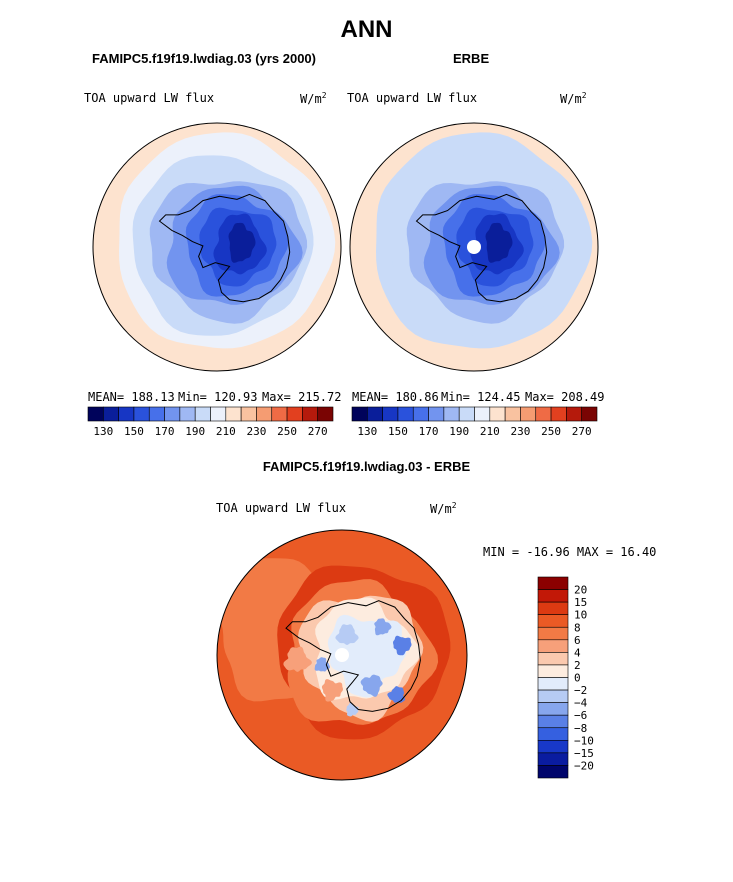  I want to click on diff-minmax-stat: MIN = -16.96 MAX = 16.40, so click(570, 552).